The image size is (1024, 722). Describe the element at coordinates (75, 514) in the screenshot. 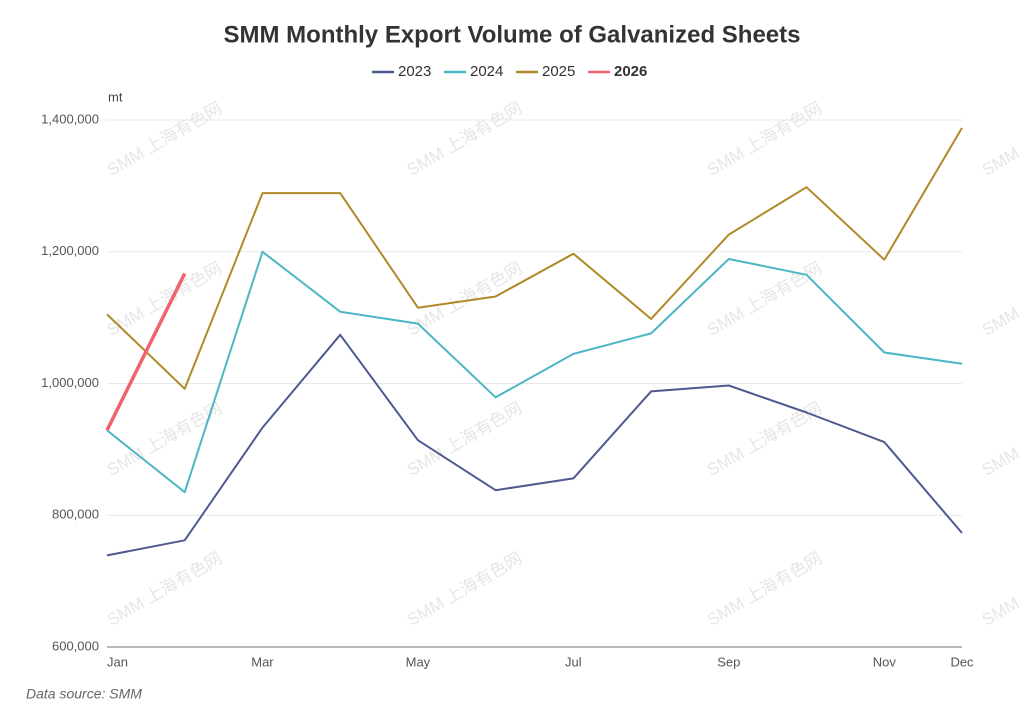

I see `y-tick-label: 800,000` at that location.